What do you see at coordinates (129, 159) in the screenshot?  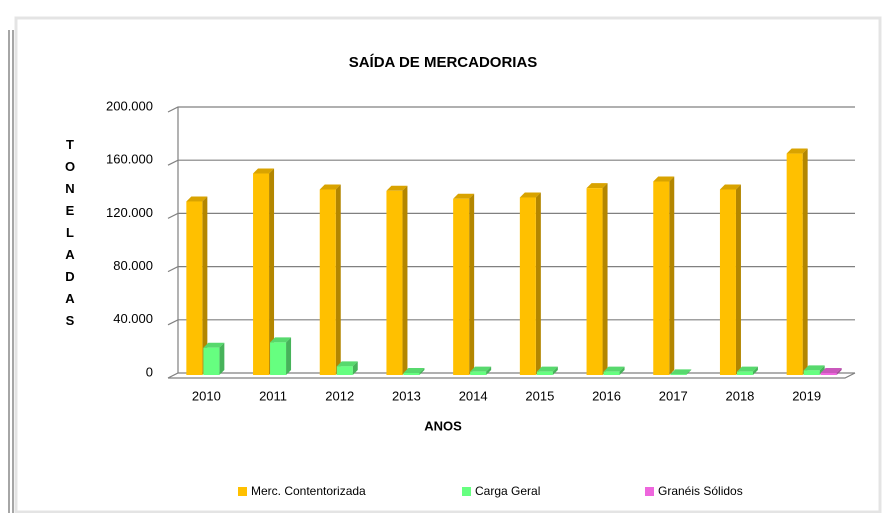 I see `y-tick-label: 160.000` at bounding box center [129, 159].